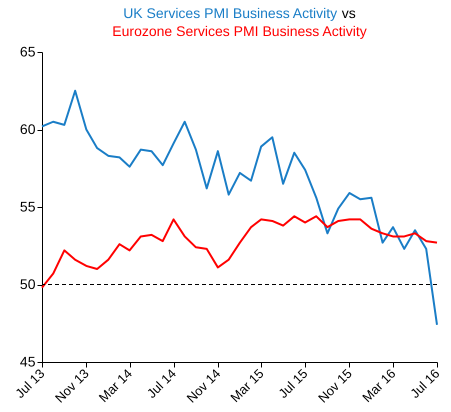 The image size is (451, 412). I want to click on x-tick-label: Nov 14, so click(204, 386).